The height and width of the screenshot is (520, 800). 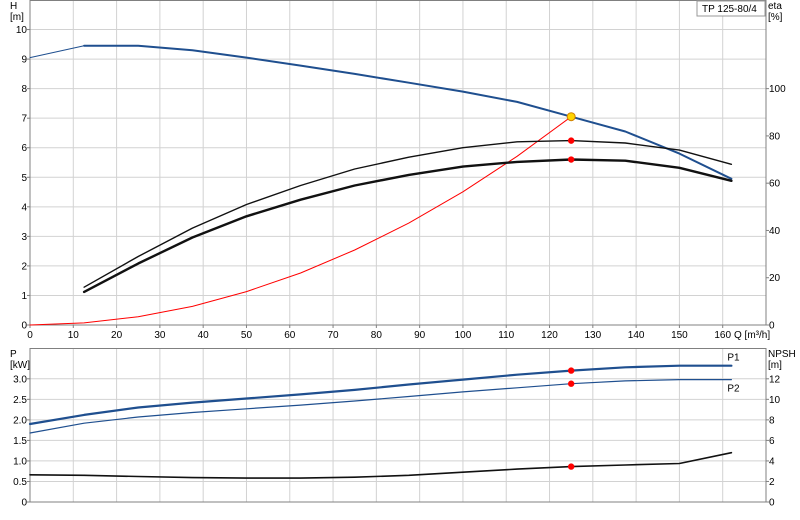 I want to click on pump-label-badge: TP 125-80/4, so click(x=731, y=8).